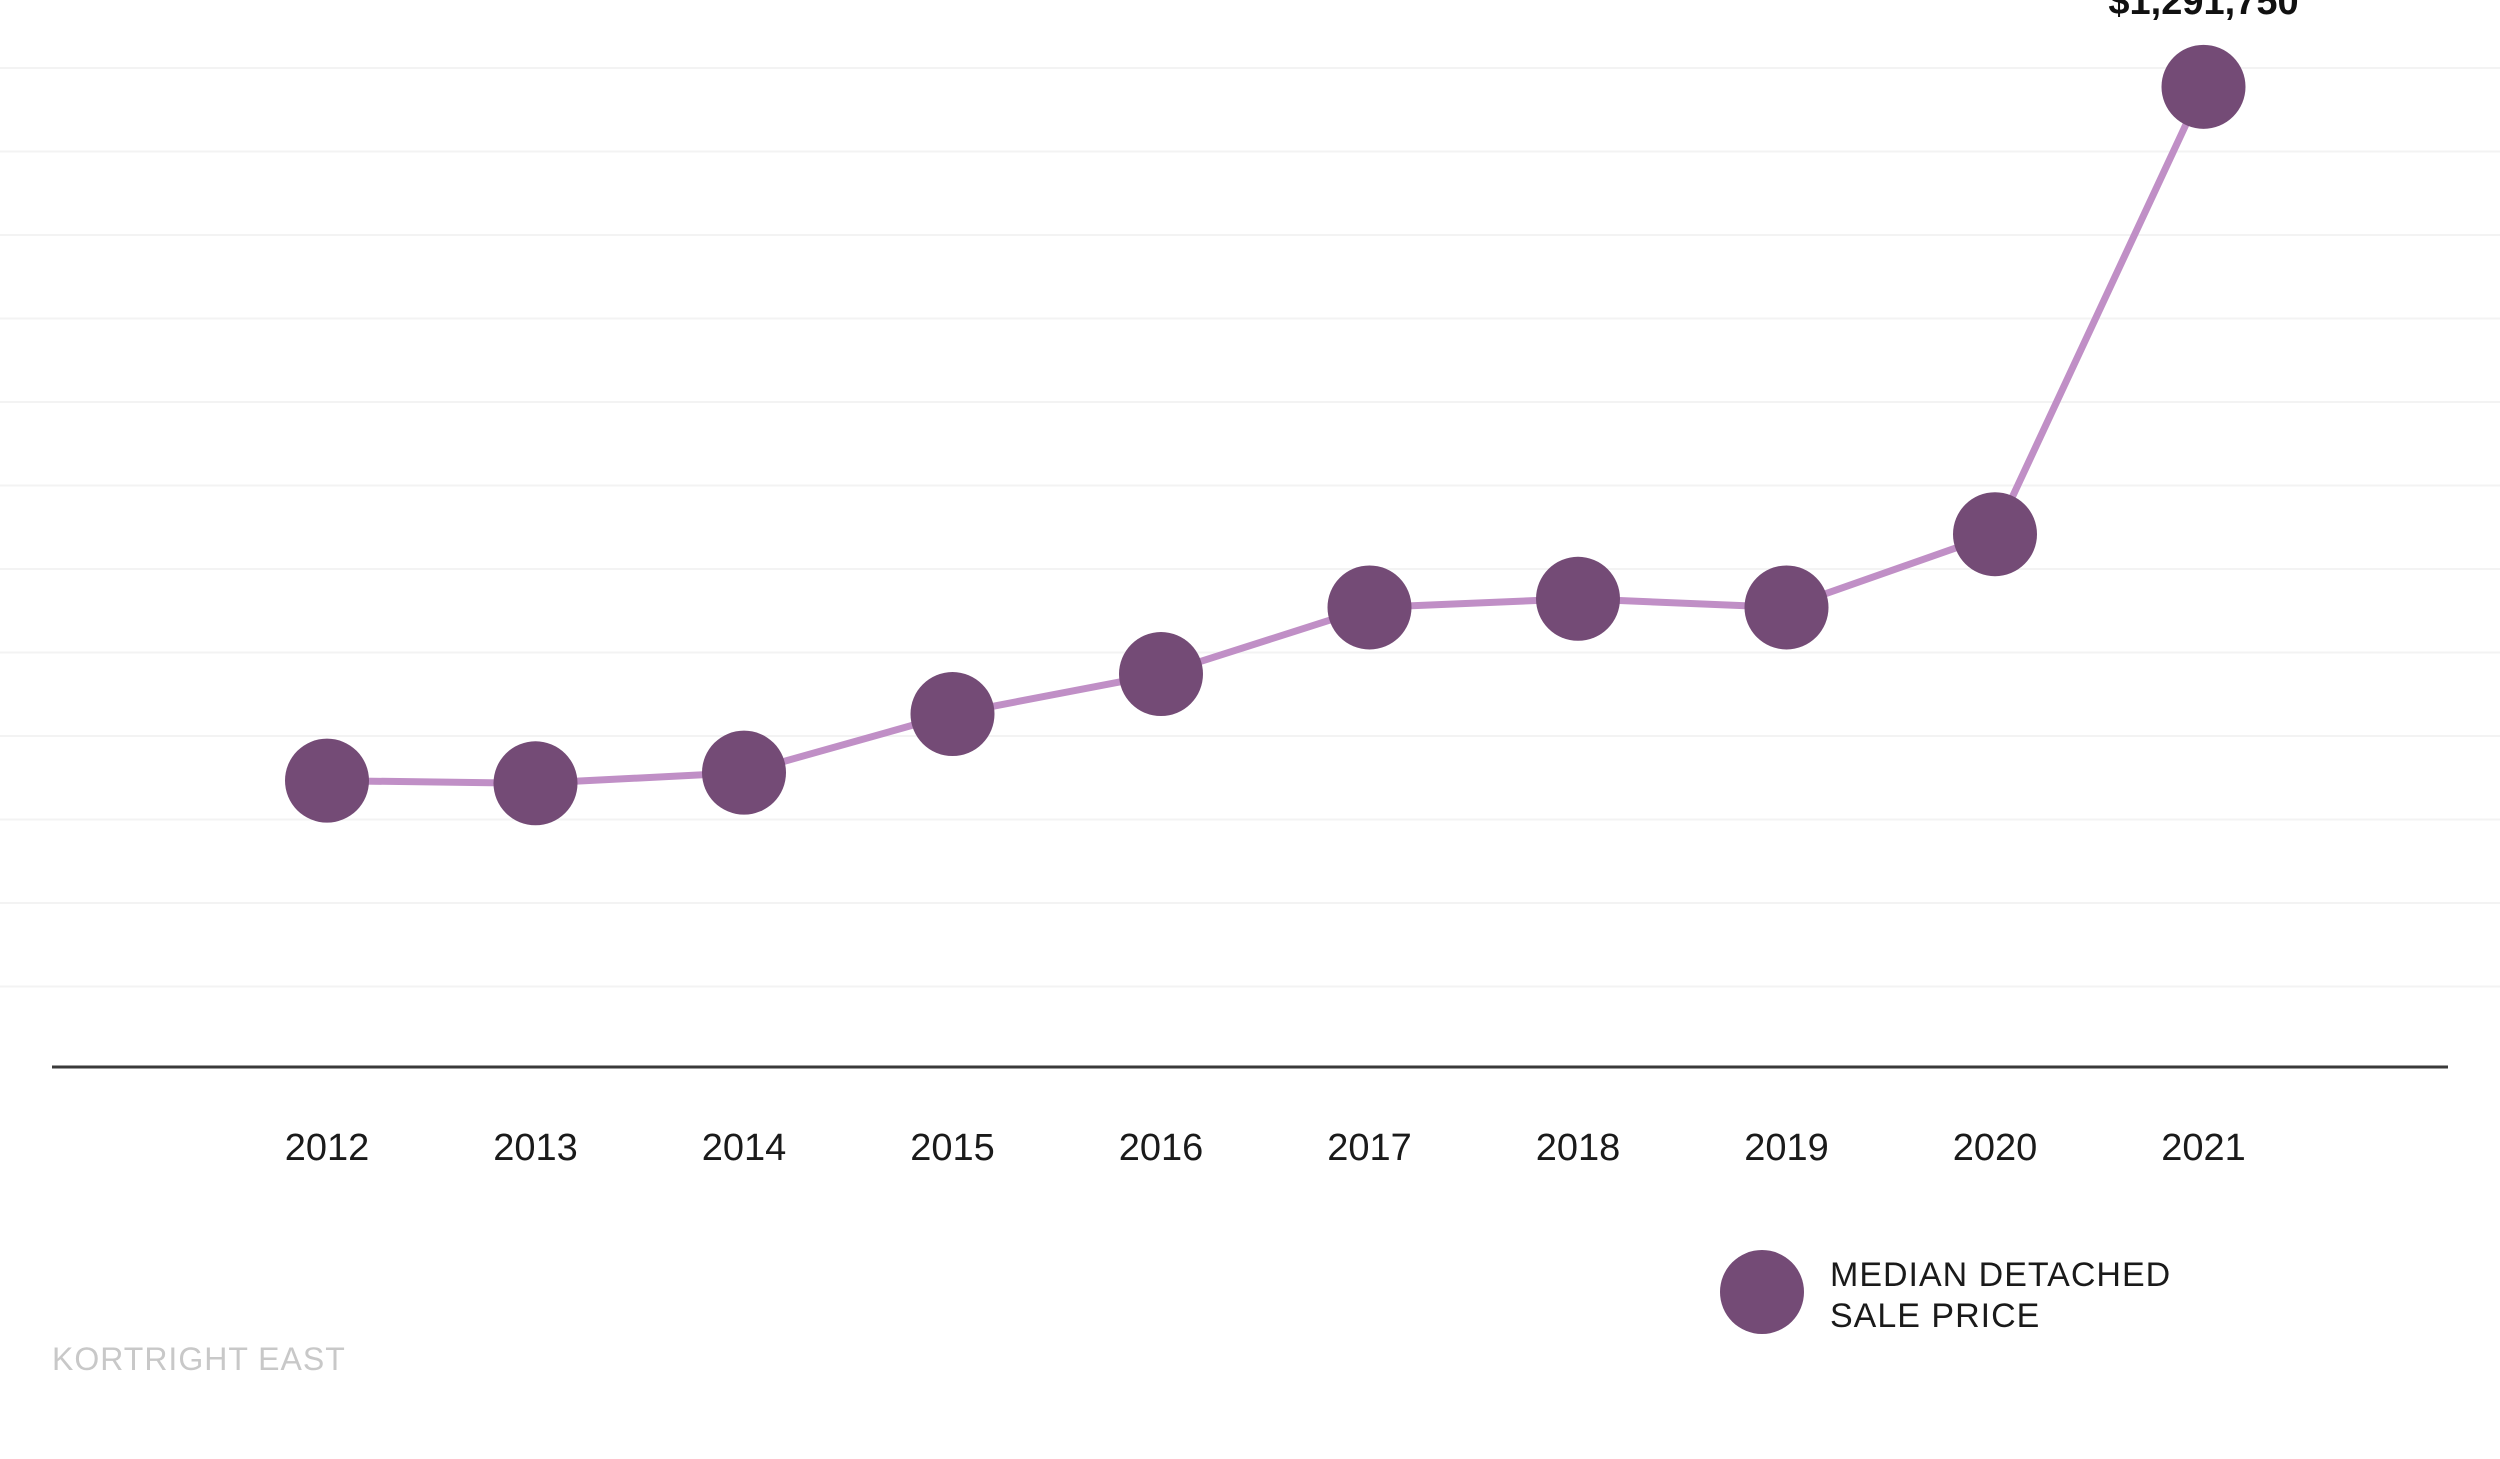 The width and height of the screenshot is (2500, 1459). Describe the element at coordinates (744, 1148) in the screenshot. I see `x-tick-label-2014: 2014` at that location.